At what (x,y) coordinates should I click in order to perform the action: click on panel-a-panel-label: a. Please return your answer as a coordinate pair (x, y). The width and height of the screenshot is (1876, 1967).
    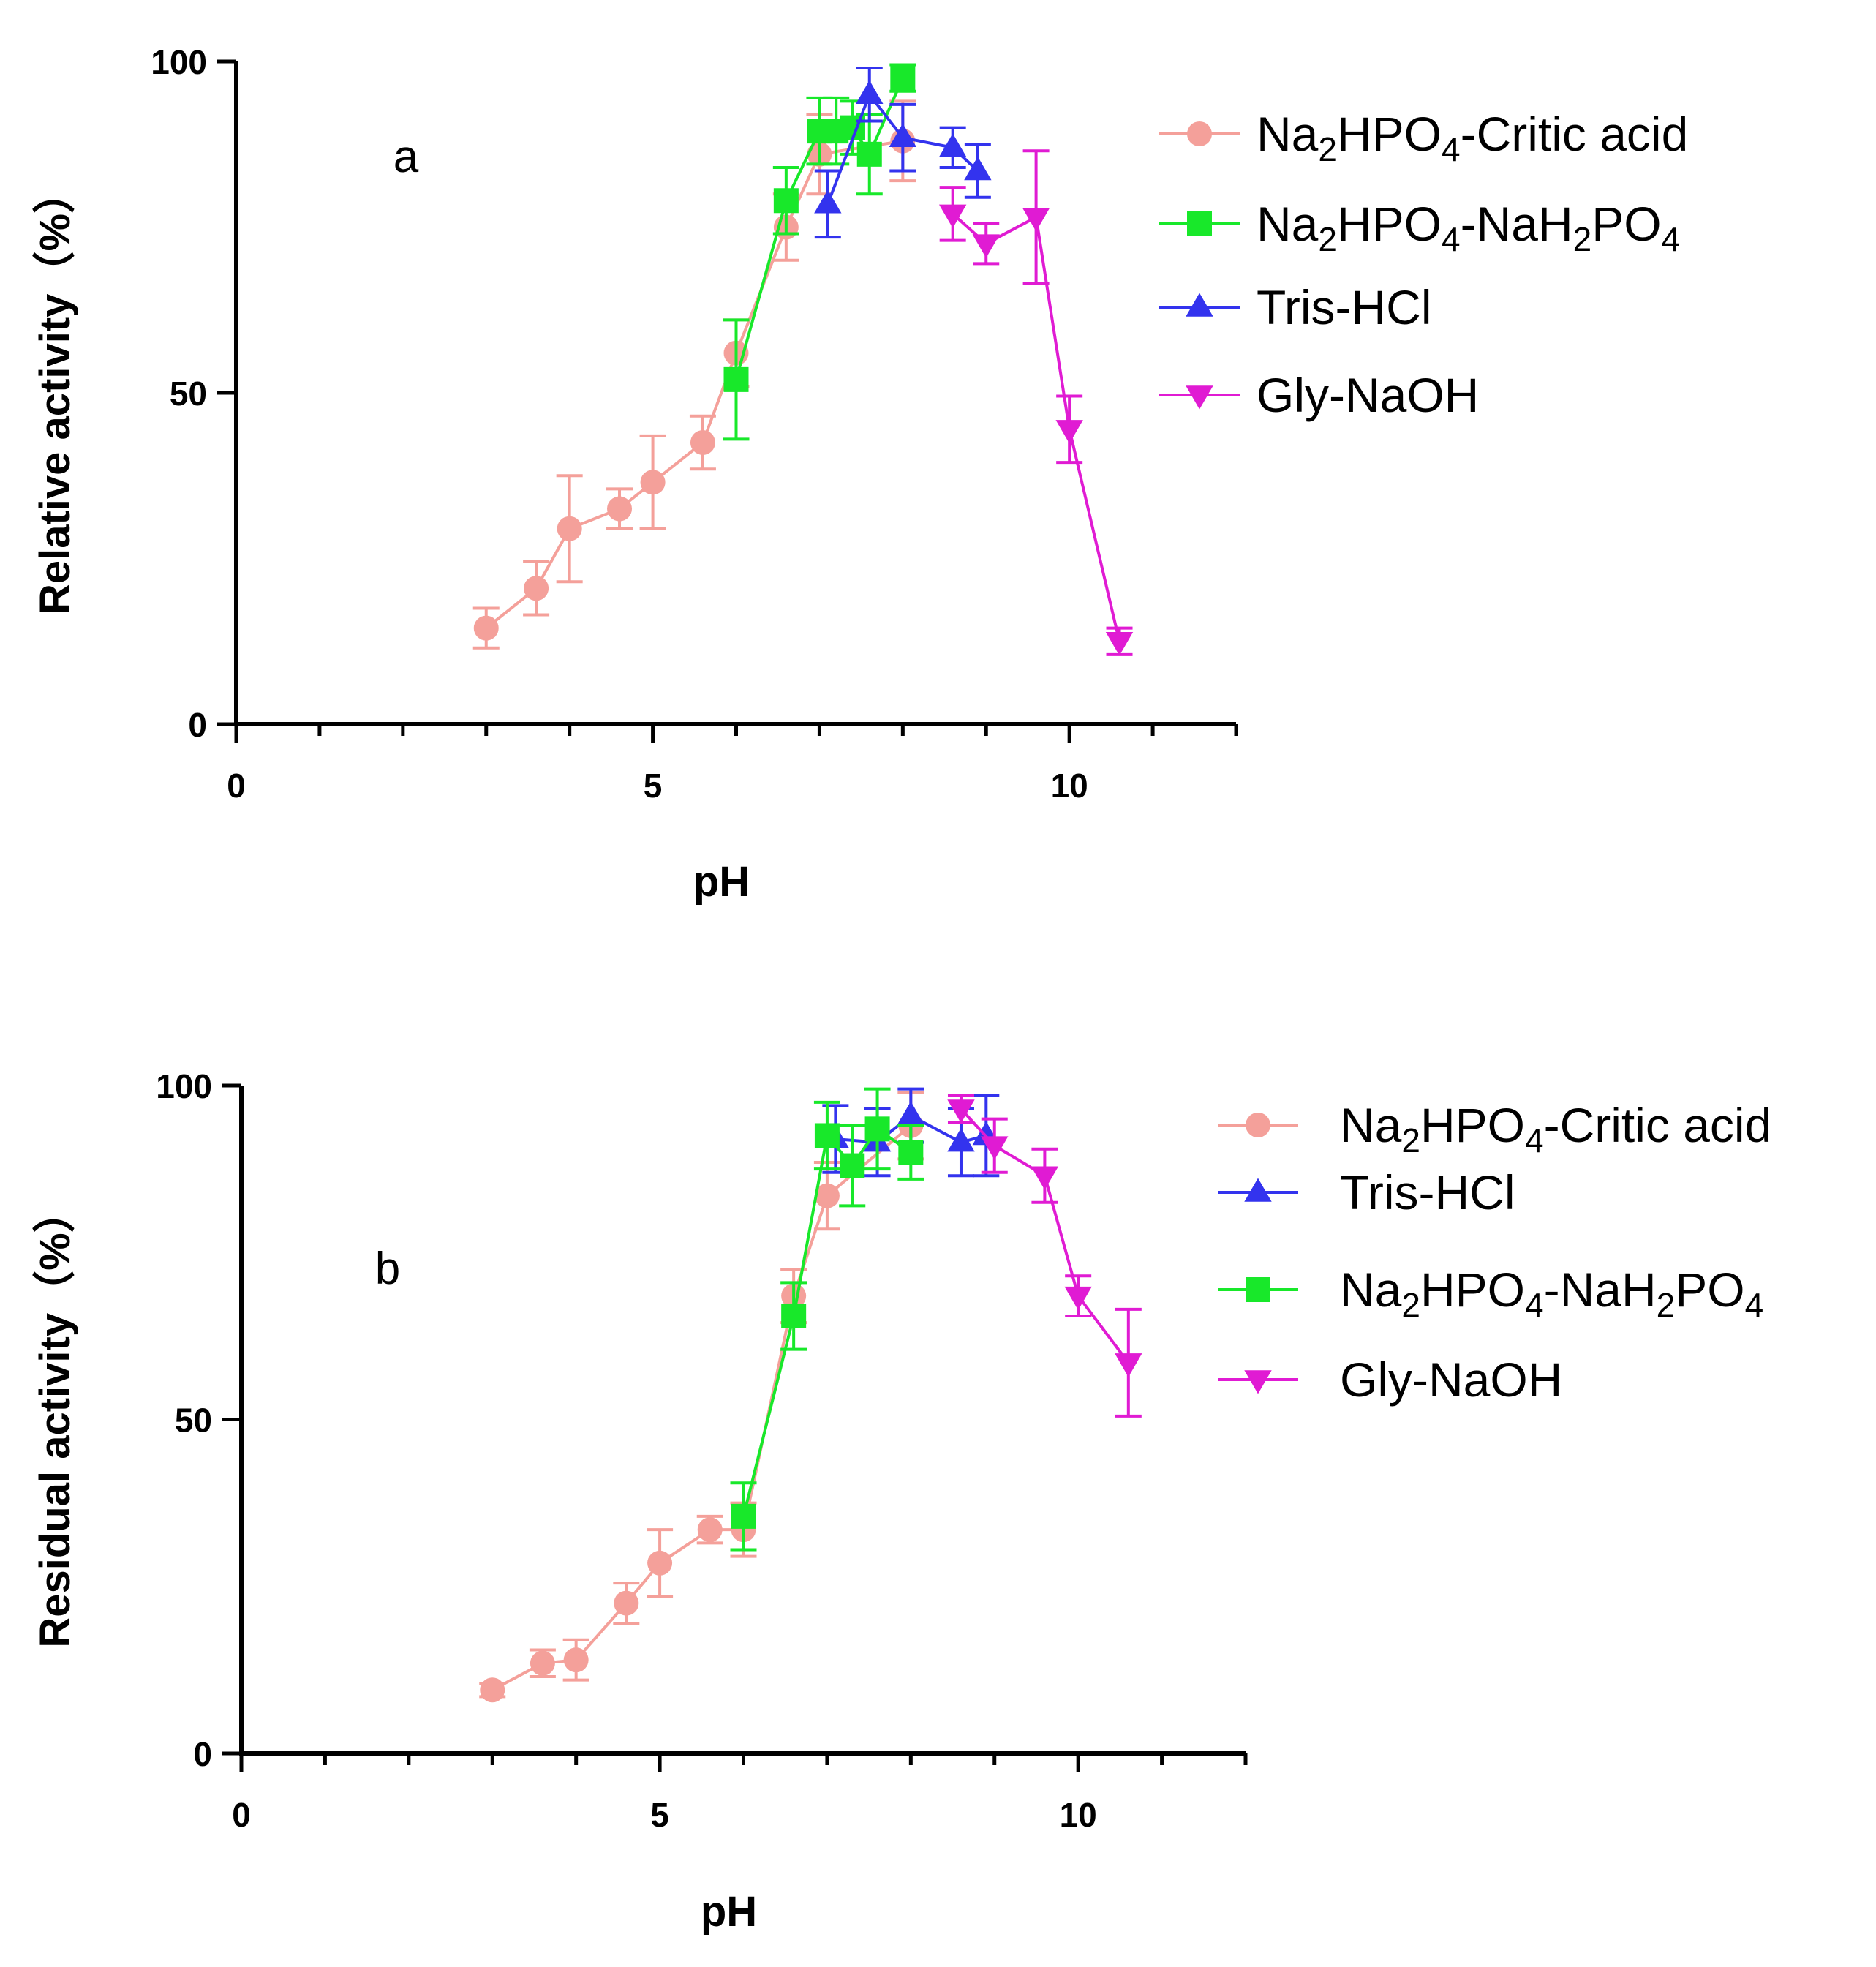
    Looking at the image, I should click on (406, 157).